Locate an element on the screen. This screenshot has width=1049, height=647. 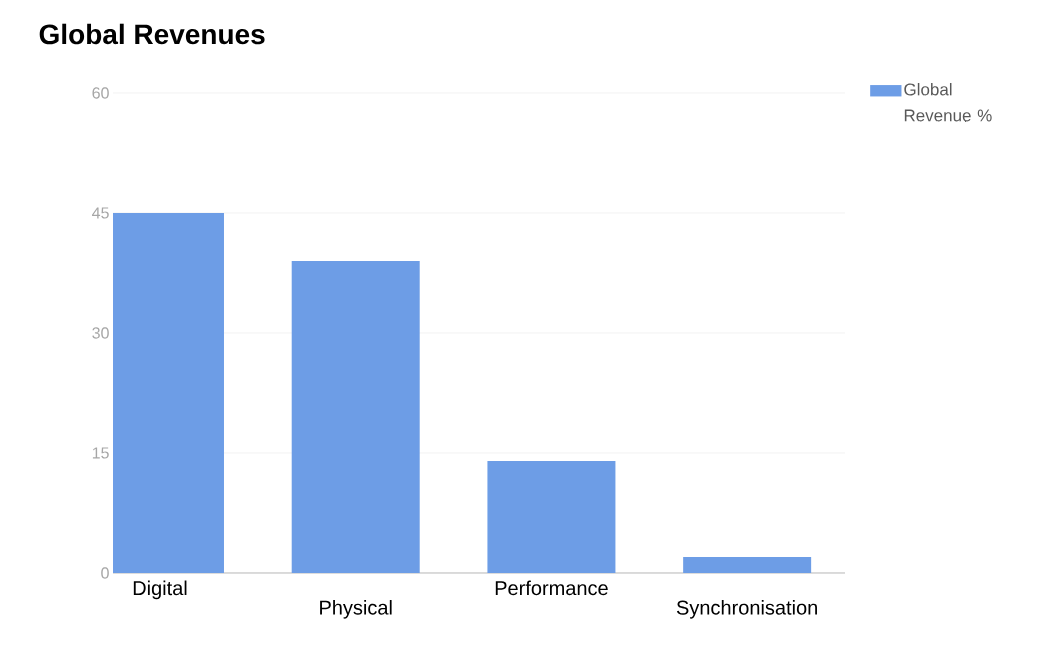
y-tick-label: 0 is located at coordinates (105, 573).